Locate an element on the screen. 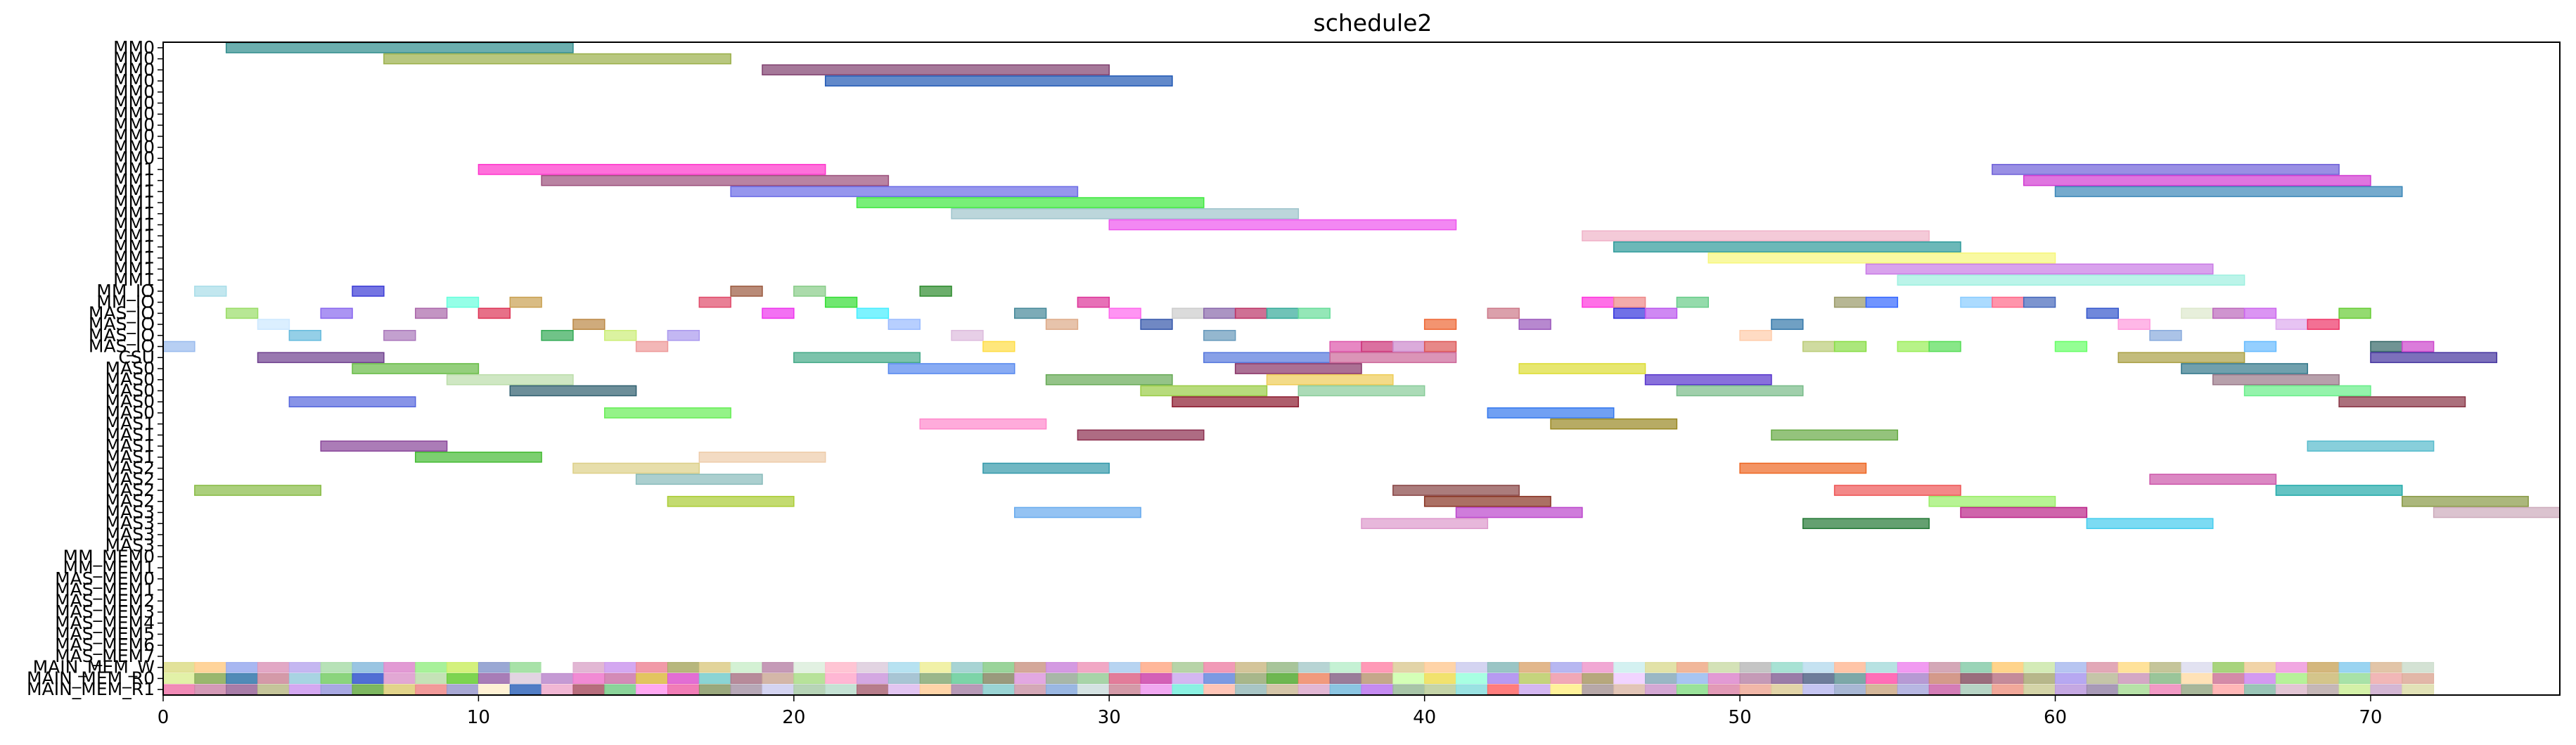 Image resolution: width=2576 pixels, height=745 pixels. ytick-label-44: MAS3 is located at coordinates (130, 534).